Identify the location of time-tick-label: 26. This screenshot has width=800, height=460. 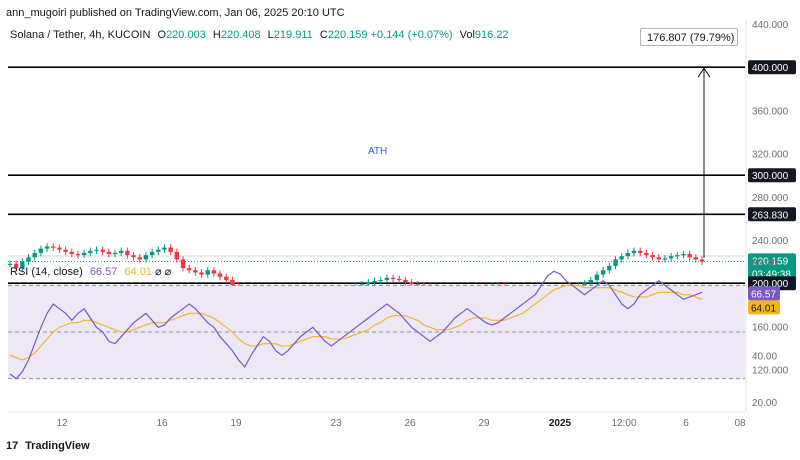
(410, 423).